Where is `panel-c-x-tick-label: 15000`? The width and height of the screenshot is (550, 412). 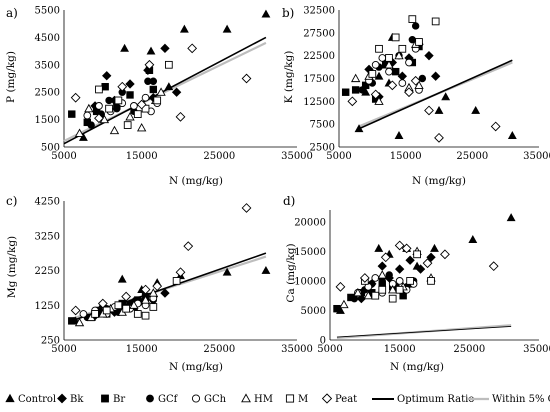 panel-c-x-tick-label: 15000 is located at coordinates (142, 349).